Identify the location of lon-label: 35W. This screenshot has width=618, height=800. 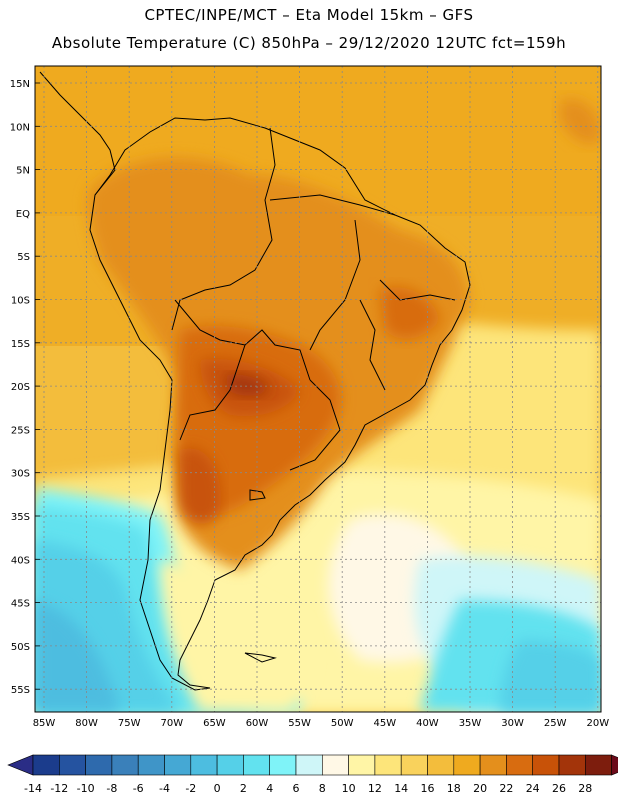
(470, 723).